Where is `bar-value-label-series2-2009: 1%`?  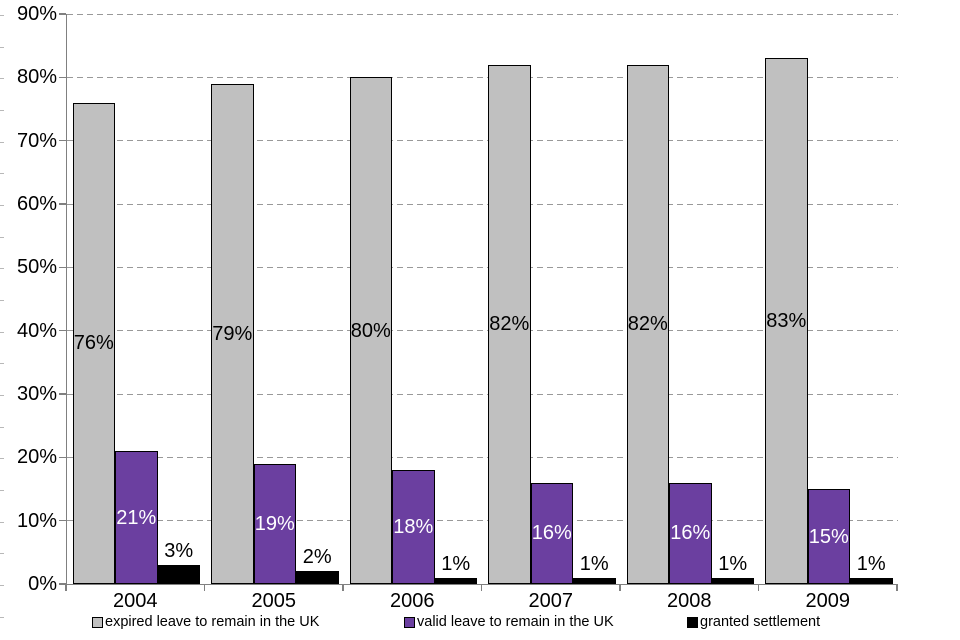 bar-value-label-series2-2009: 1% is located at coordinates (871, 563).